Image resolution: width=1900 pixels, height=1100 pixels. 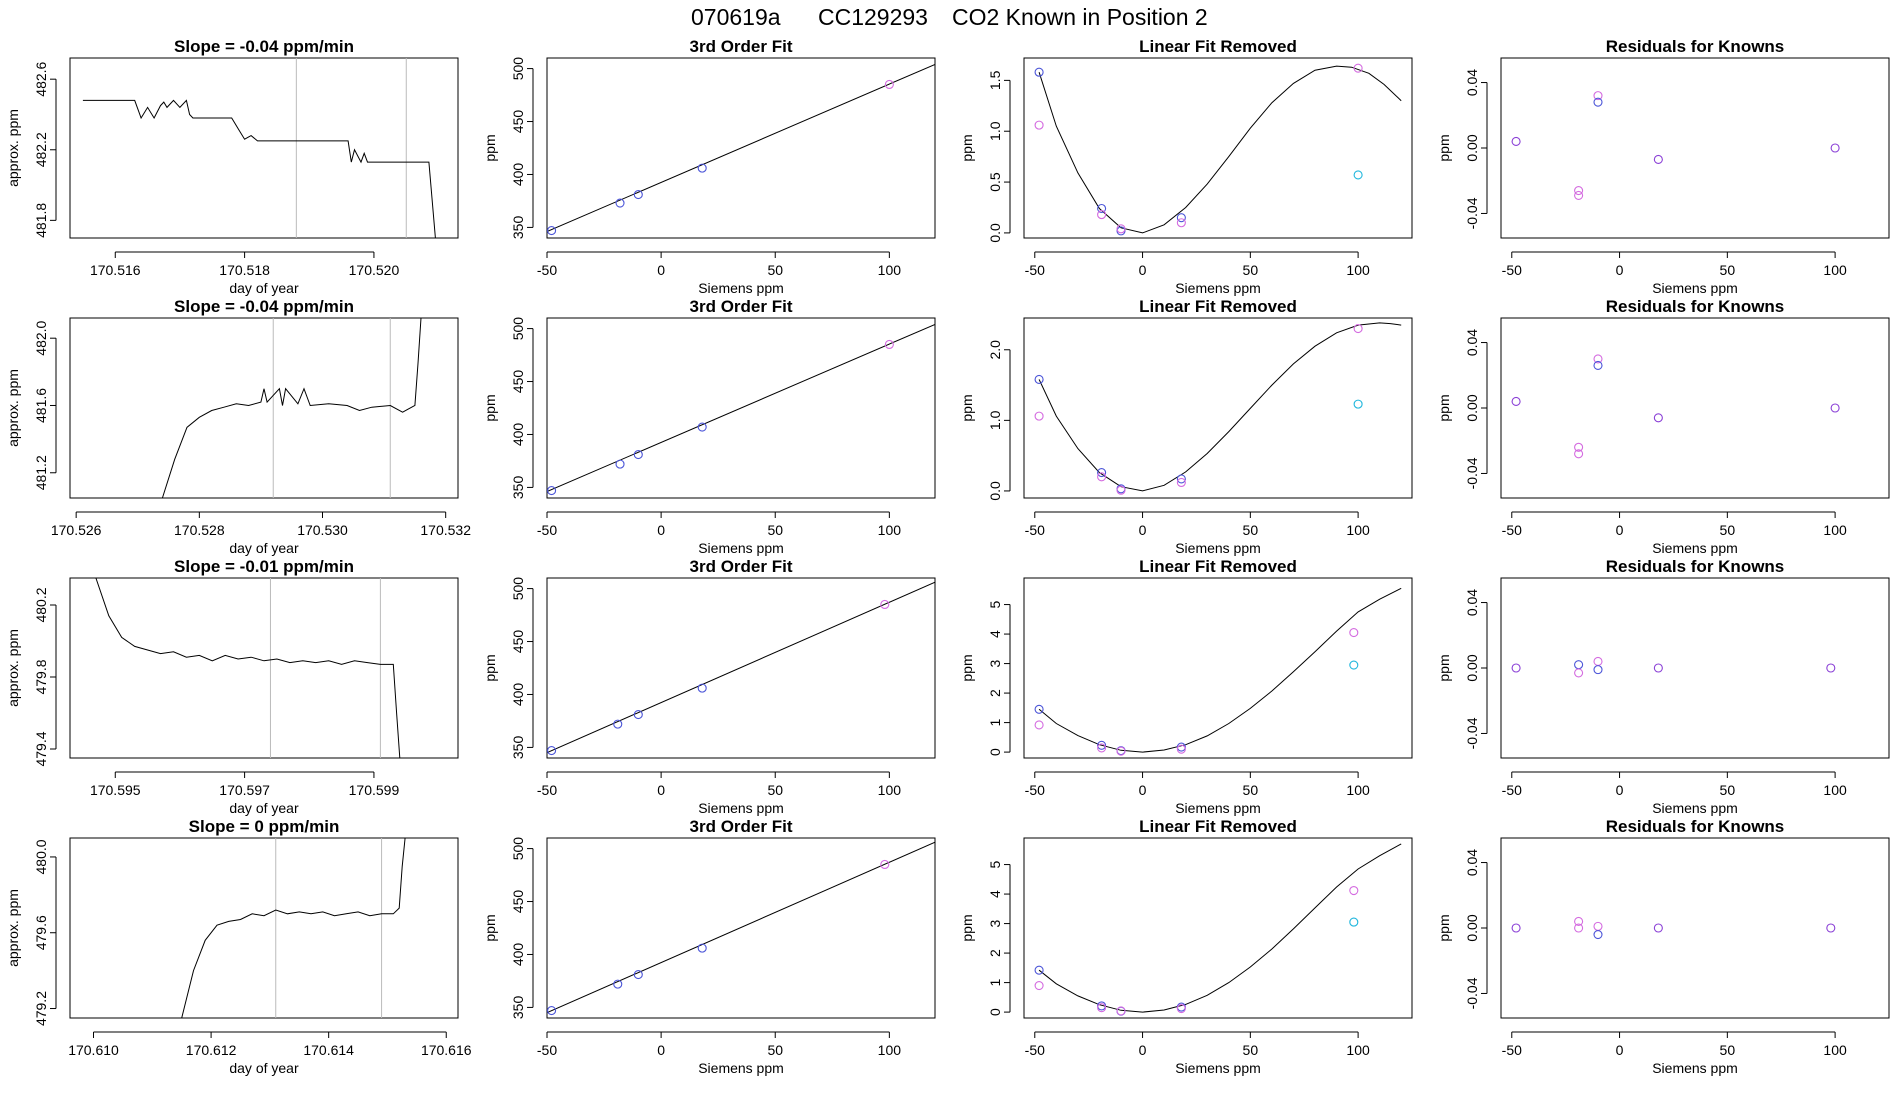 What do you see at coordinates (518, 695) in the screenshot?
I see `y-tick-label: 400` at bounding box center [518, 695].